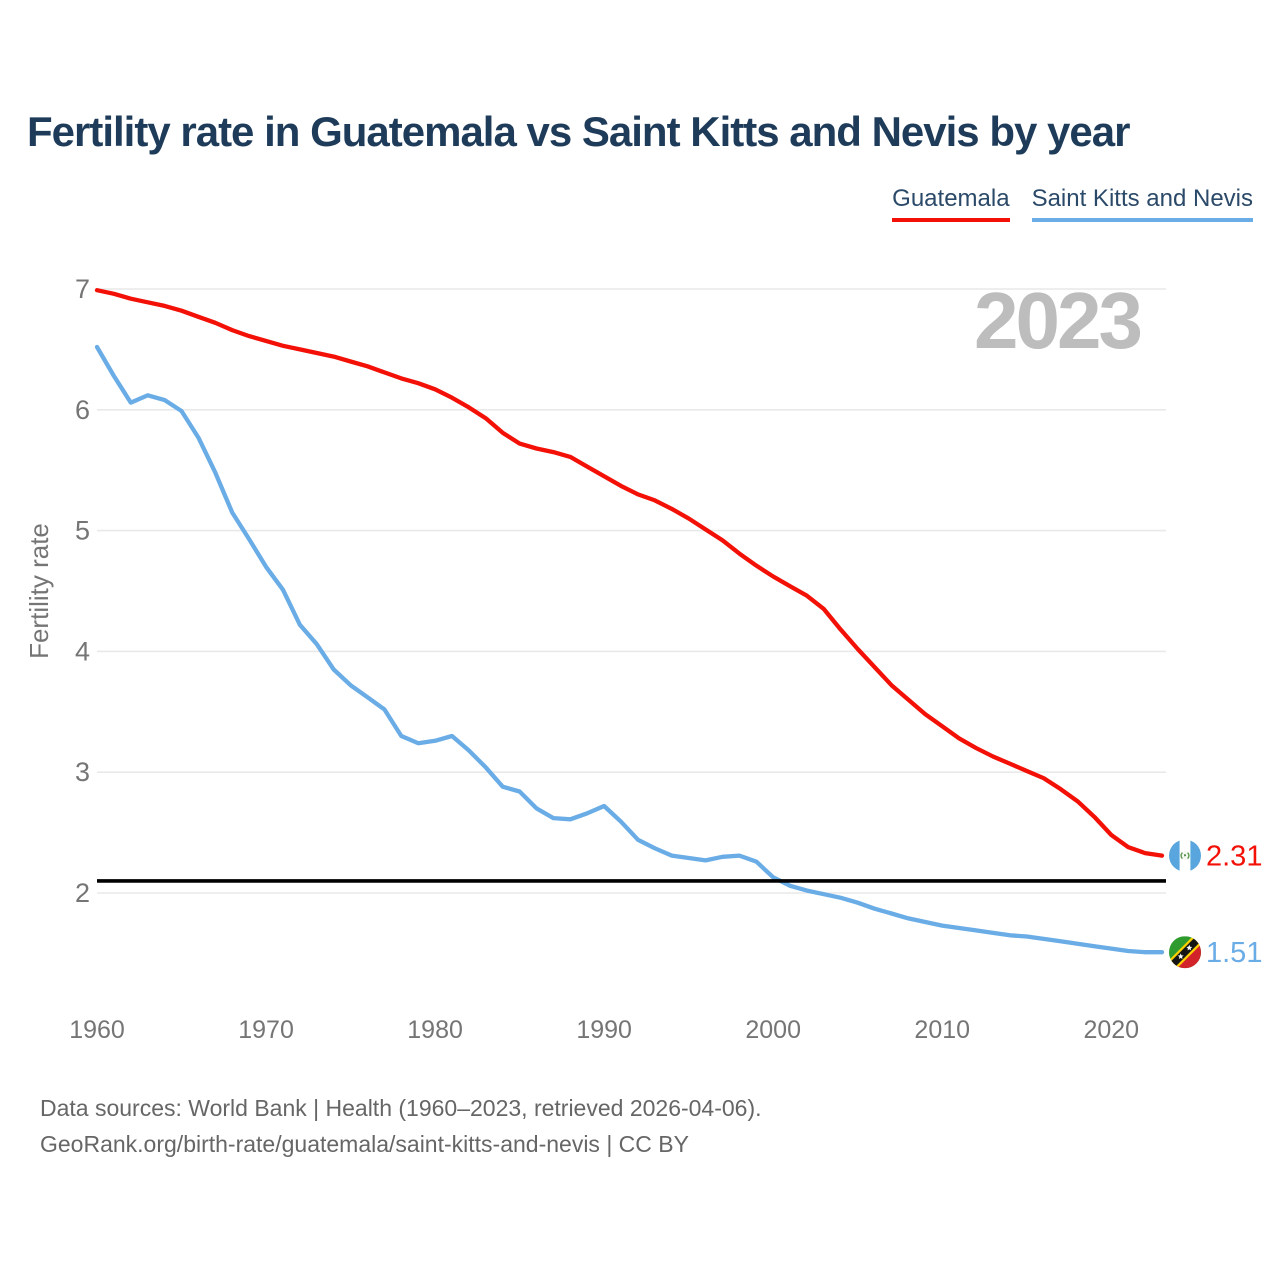 The image size is (1280, 1280). I want to click on legend-item-guatemala: Guatemala, so click(951, 203).